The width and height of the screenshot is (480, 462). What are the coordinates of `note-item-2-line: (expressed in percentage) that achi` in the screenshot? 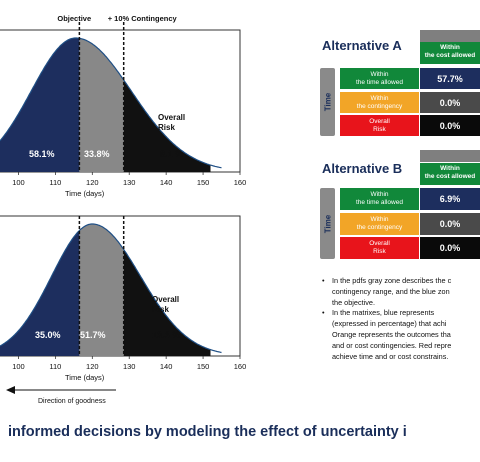 It's located at (389, 324).